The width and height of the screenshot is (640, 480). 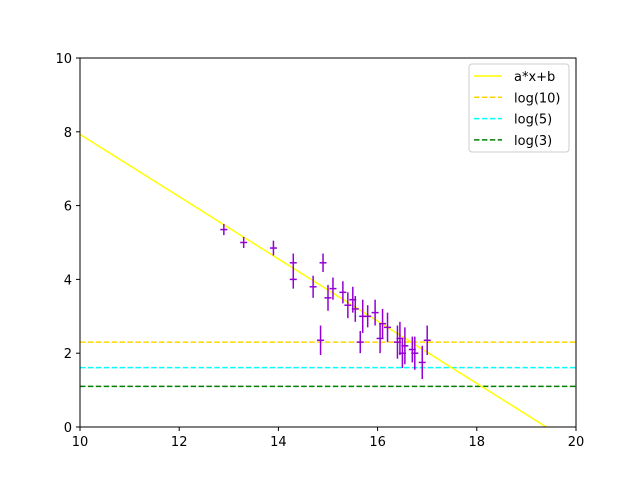 What do you see at coordinates (576, 442) in the screenshot?
I see `x-tick-label: 20` at bounding box center [576, 442].